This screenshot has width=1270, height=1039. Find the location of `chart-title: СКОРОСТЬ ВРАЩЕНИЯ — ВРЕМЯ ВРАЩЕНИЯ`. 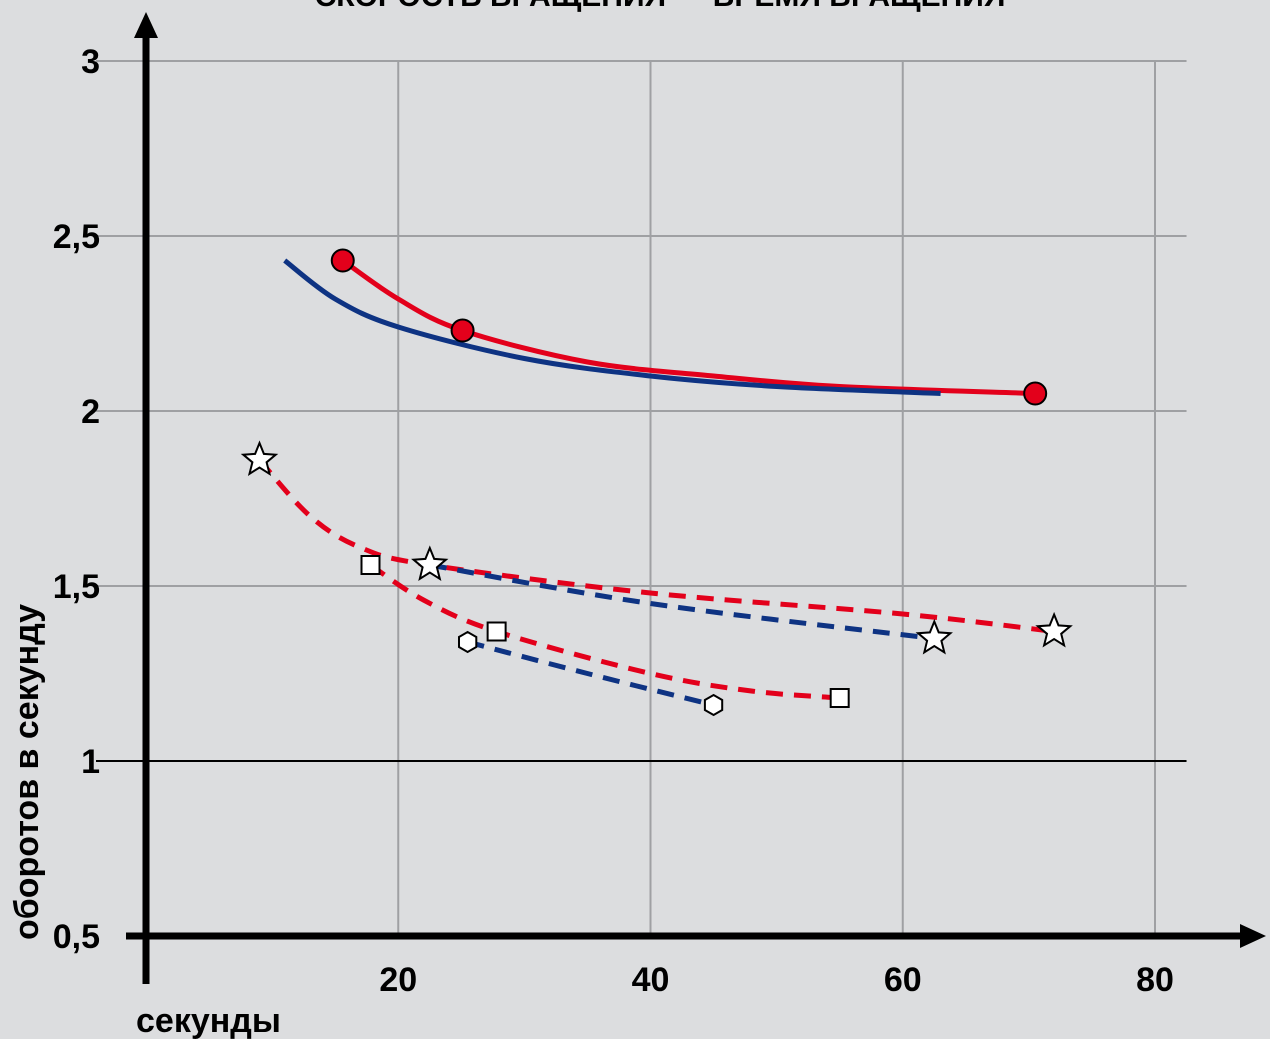

chart-title: СКОРОСТЬ ВРАЩЕНИЯ — ВРЕМЯ ВРАЩЕНИЯ is located at coordinates (660, 6).